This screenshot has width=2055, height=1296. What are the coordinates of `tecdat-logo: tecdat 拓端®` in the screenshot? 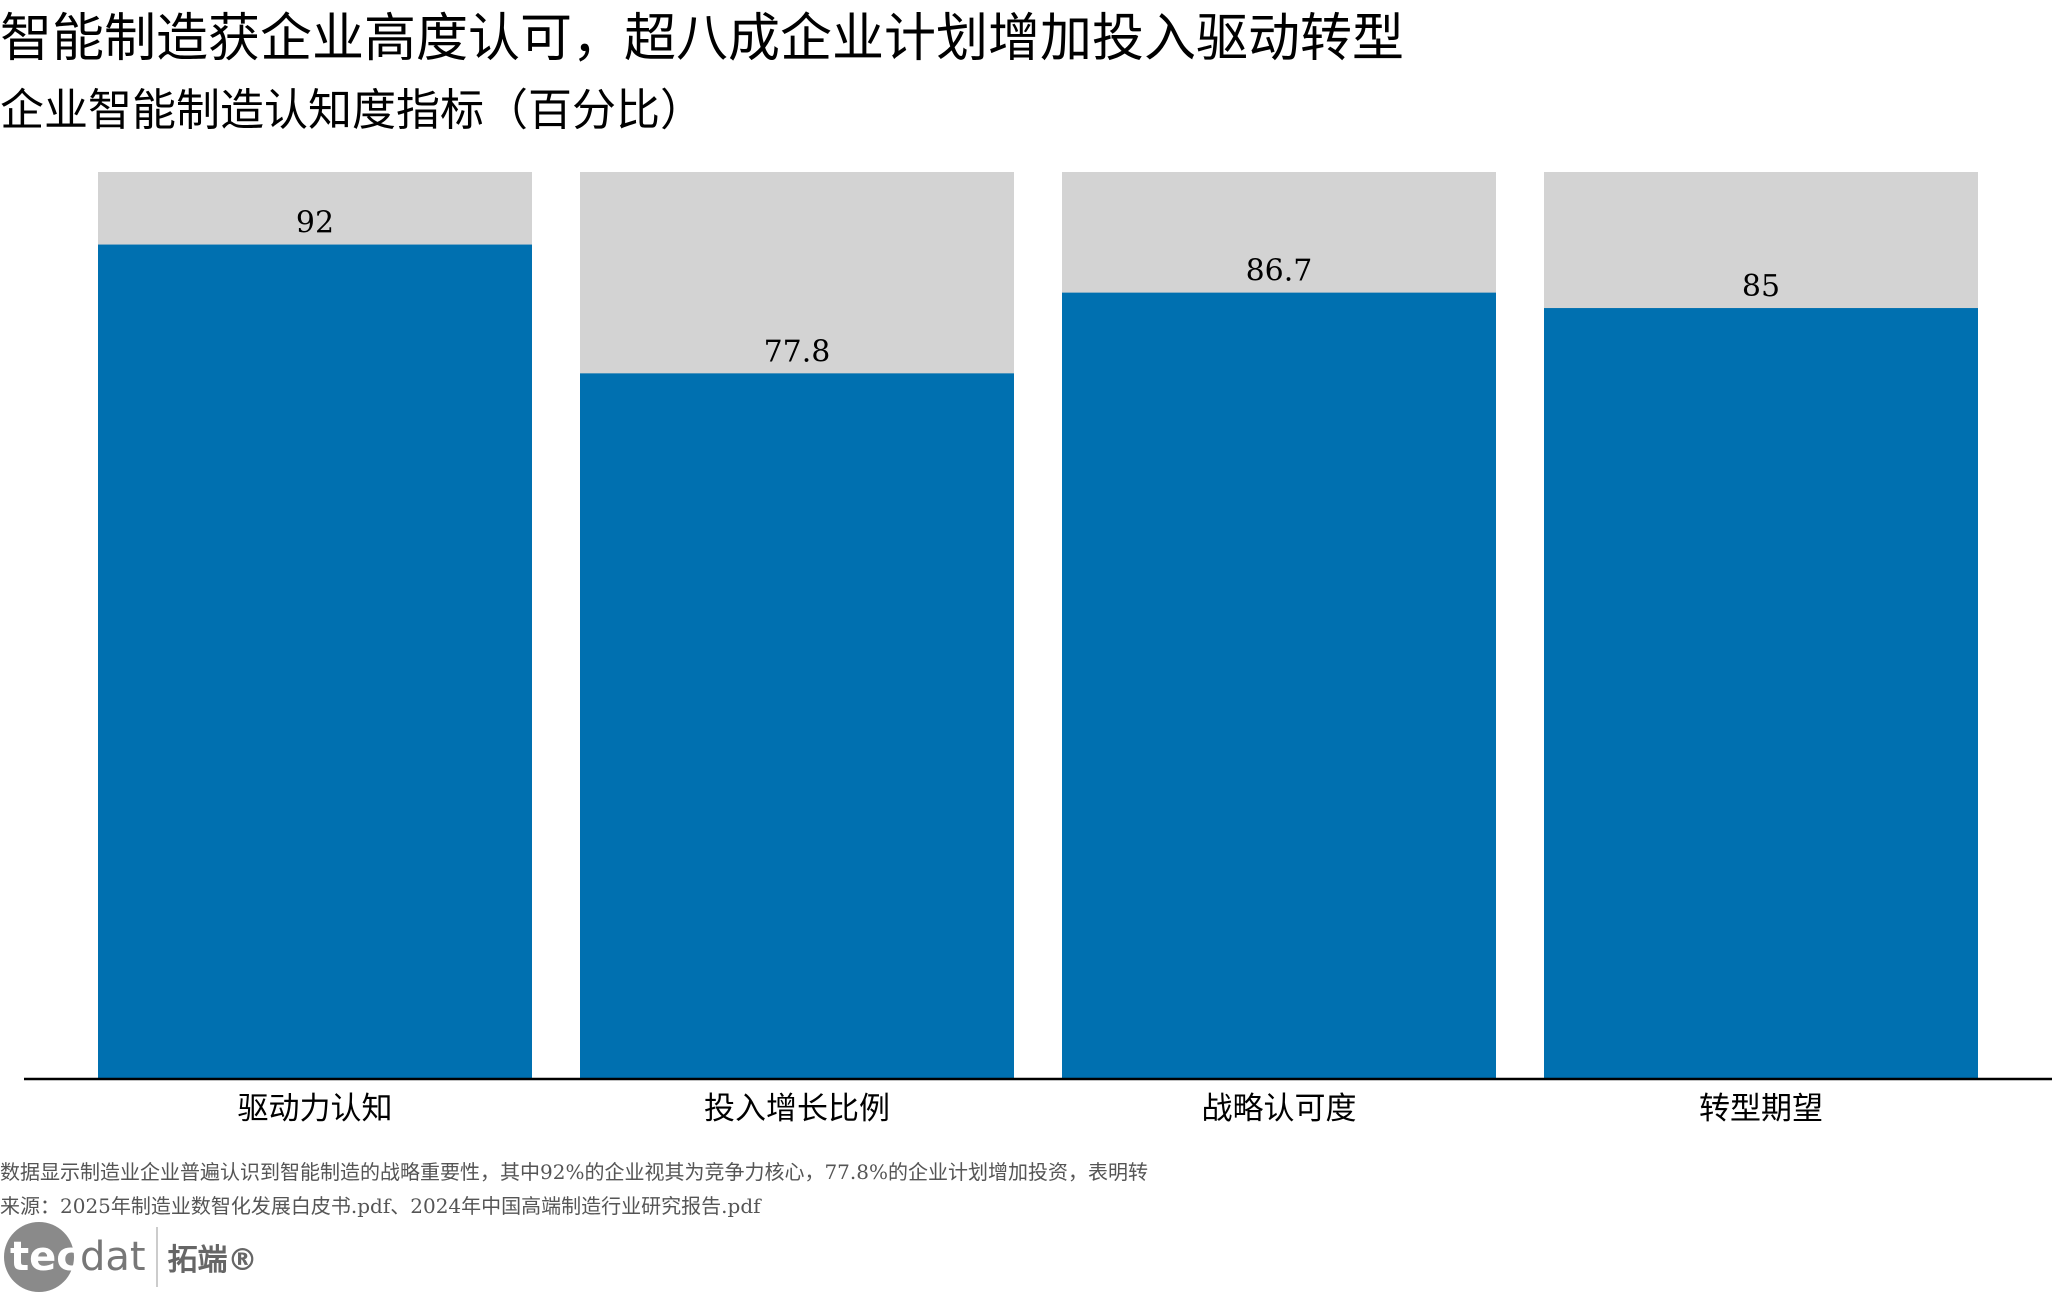 It's located at (131, 1257).